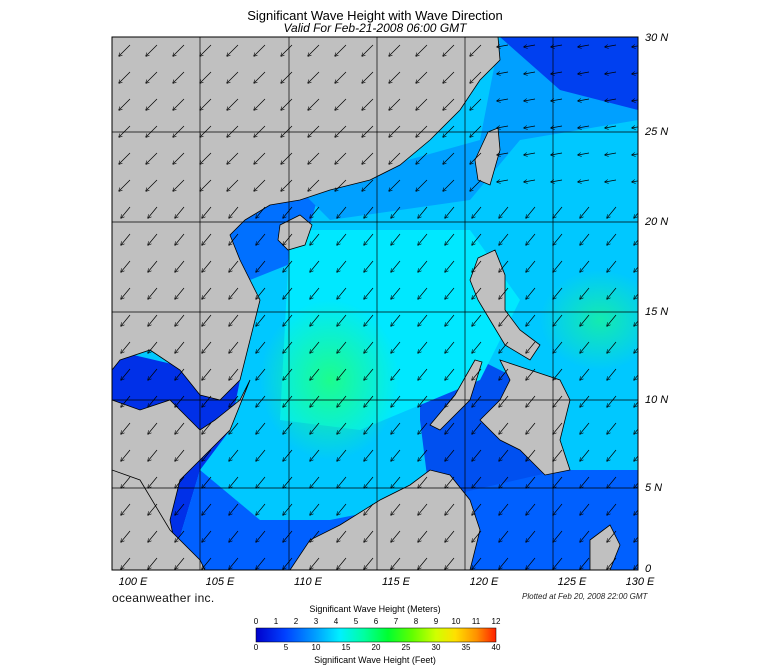 The image size is (775, 665). I want to click on colorbar-feet-tick: 40, so click(496, 647).